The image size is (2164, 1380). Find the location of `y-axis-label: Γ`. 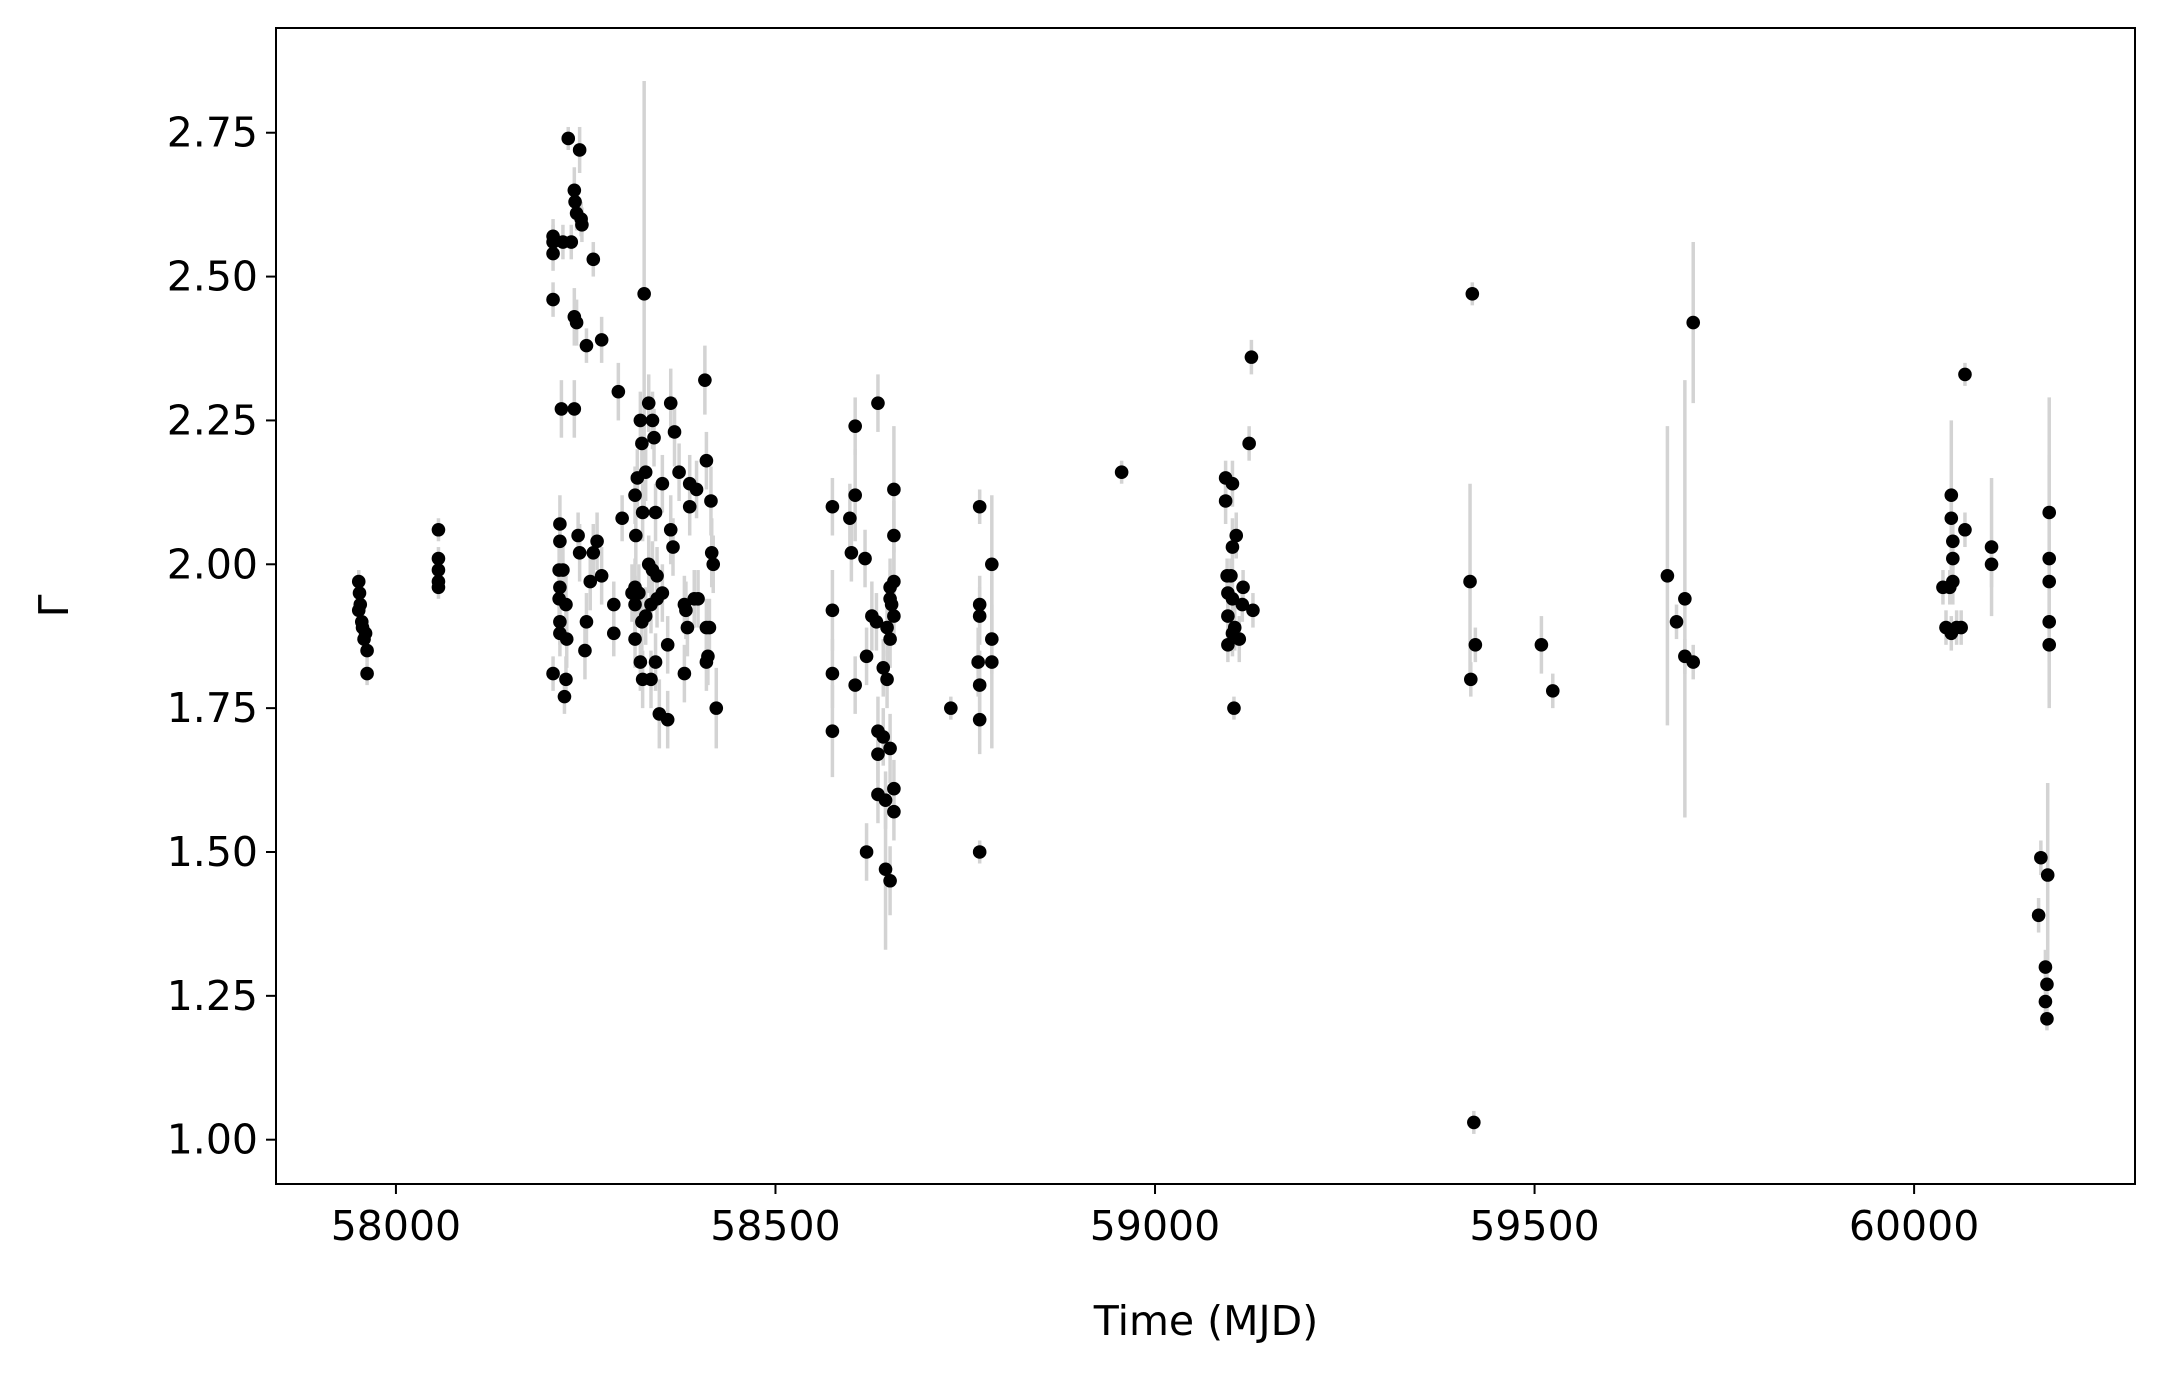

y-axis-label: Γ is located at coordinates (54, 605).